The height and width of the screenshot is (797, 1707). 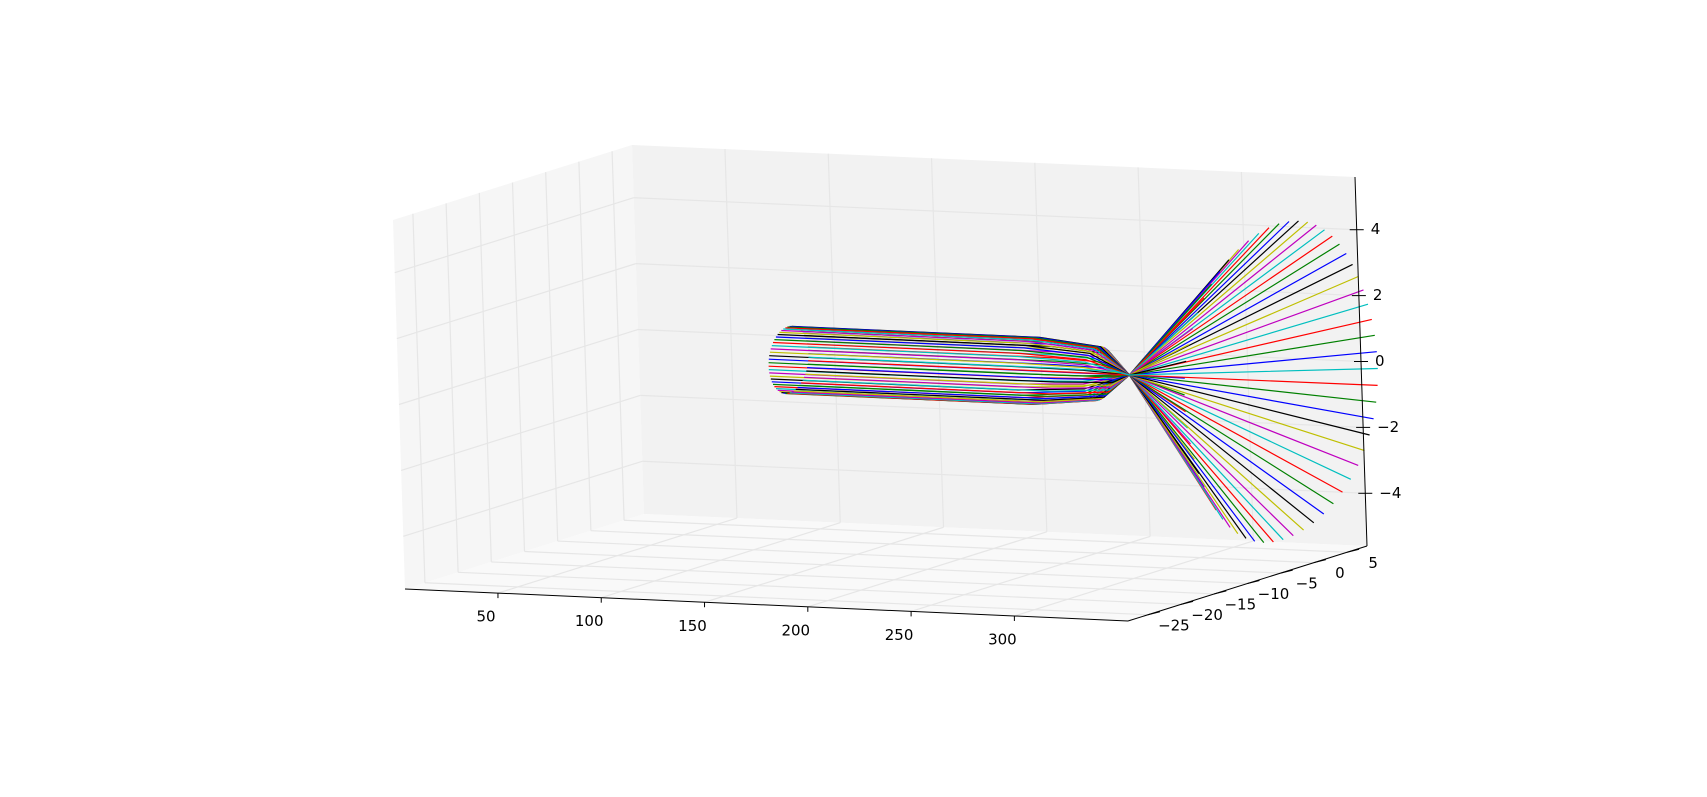 I want to click on z-tick-label: 2, so click(x=1378, y=295).